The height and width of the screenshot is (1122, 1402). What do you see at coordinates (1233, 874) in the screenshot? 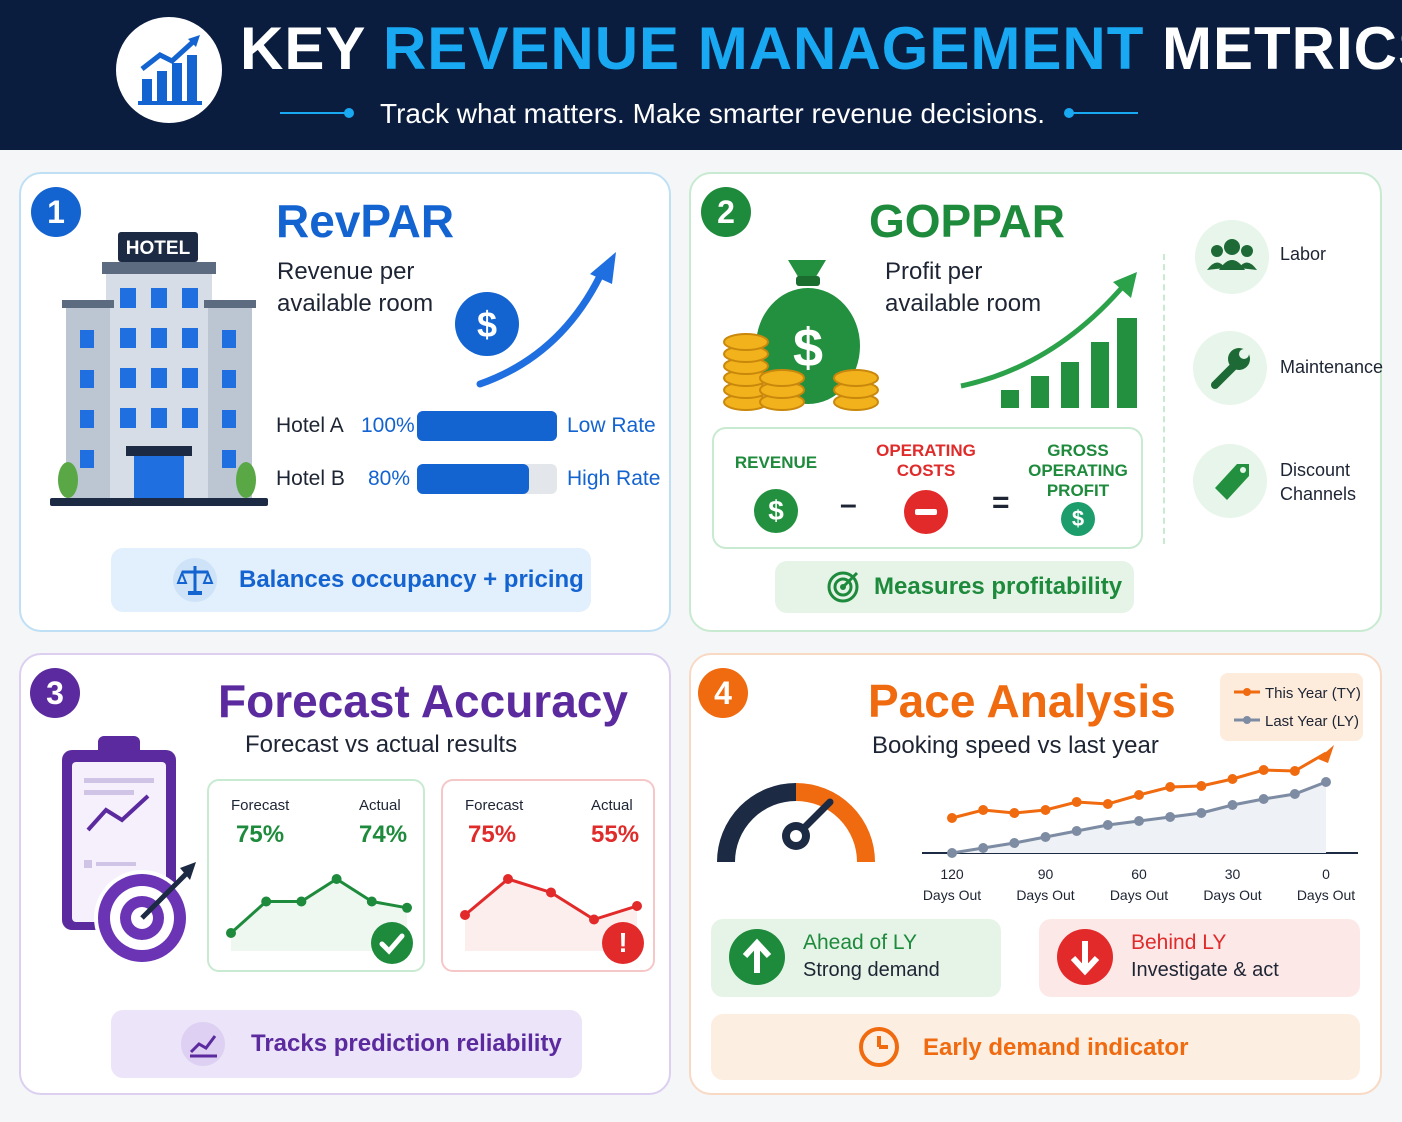
I see `x-tick-3: 30` at bounding box center [1233, 874].